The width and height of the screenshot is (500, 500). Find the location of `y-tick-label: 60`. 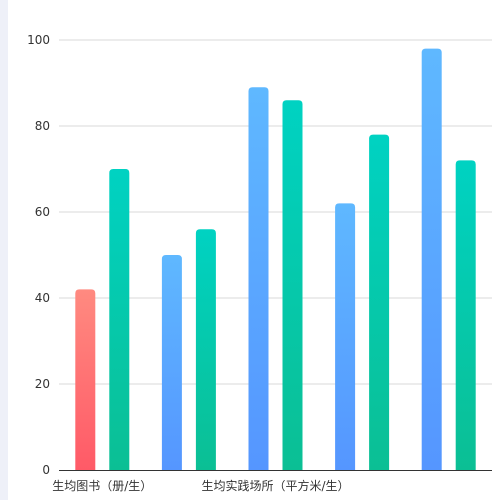

y-tick-label: 60 is located at coordinates (42, 212).